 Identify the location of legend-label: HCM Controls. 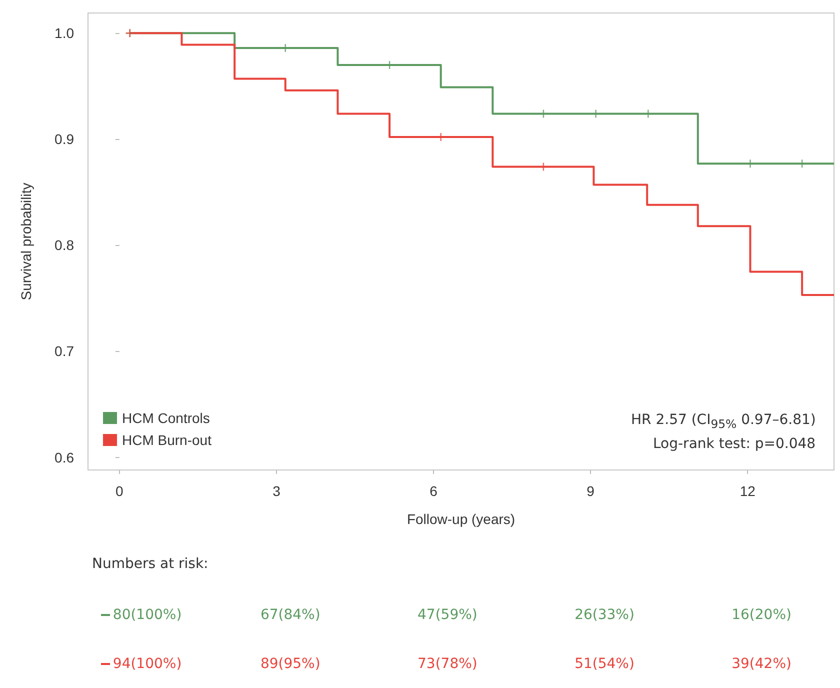
(166, 418).